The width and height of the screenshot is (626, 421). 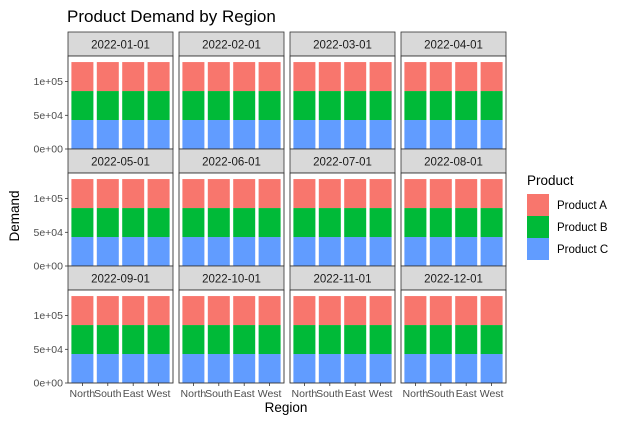 What do you see at coordinates (231, 207) in the screenshot?
I see `facet-panel: 2022-06-01` at bounding box center [231, 207].